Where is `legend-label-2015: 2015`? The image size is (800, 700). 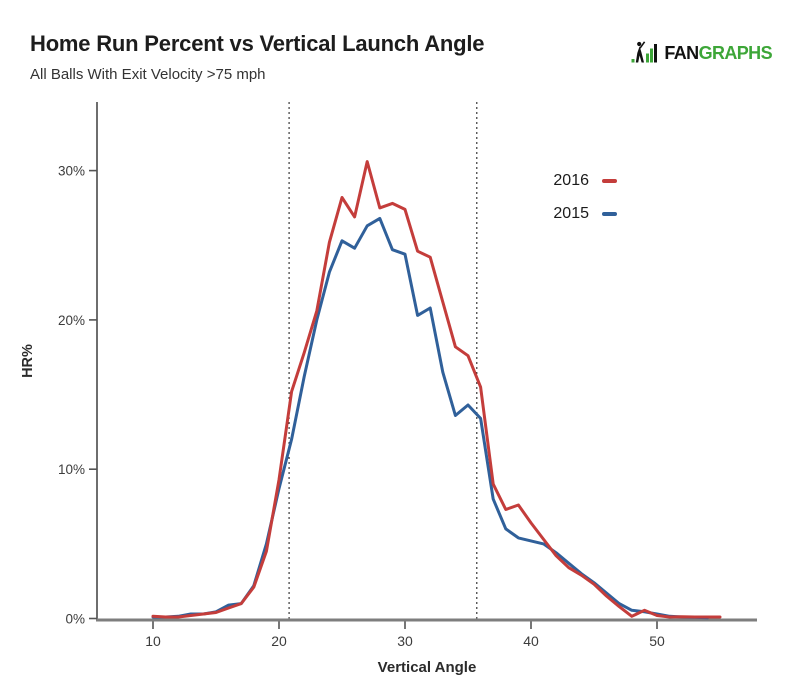
legend-label-2015: 2015 is located at coordinates (571, 213).